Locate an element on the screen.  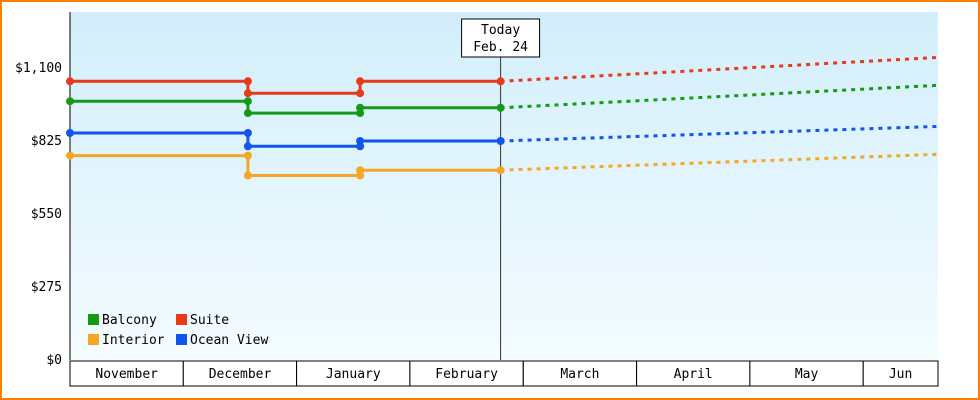
legend-swatch-interior is located at coordinates (93, 339).